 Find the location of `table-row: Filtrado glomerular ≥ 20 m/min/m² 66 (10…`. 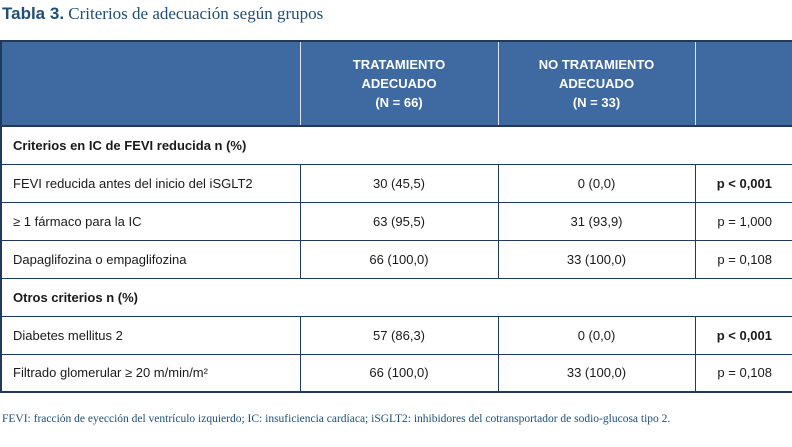

table-row: Filtrado glomerular ≥ 20 m/min/m² 66 (10… is located at coordinates (396, 373).